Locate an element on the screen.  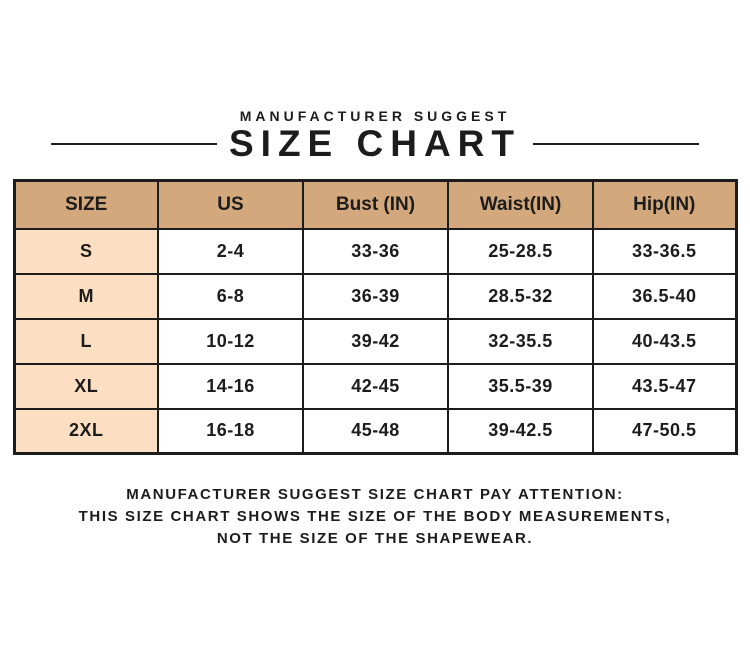
cell-hip: 40-43.5 is located at coordinates (664, 341).